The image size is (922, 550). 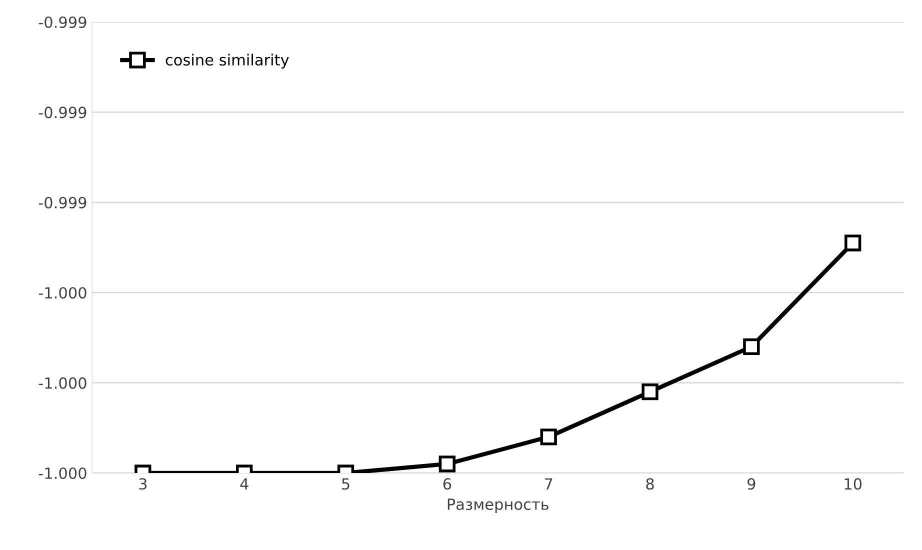 What do you see at coordinates (346, 484) in the screenshot?
I see `x-tick-label: 5` at bounding box center [346, 484].